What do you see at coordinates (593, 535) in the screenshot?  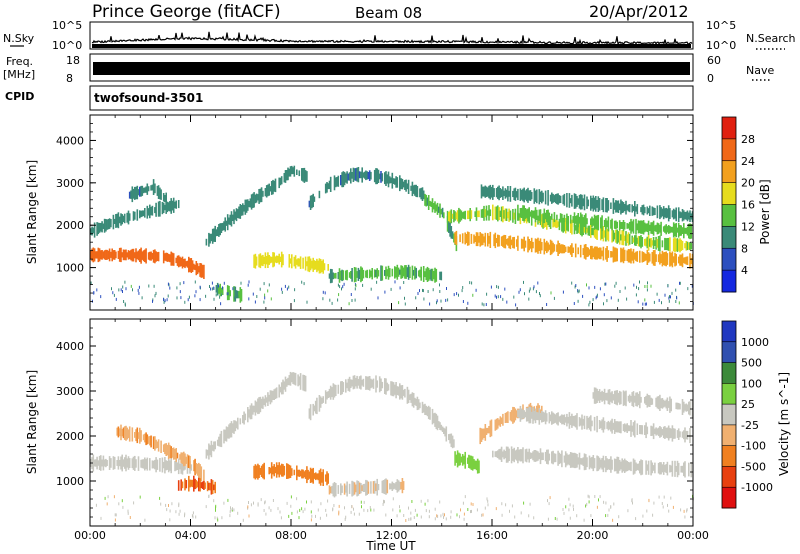 I see `xtick-label: 20:00` at bounding box center [593, 535].